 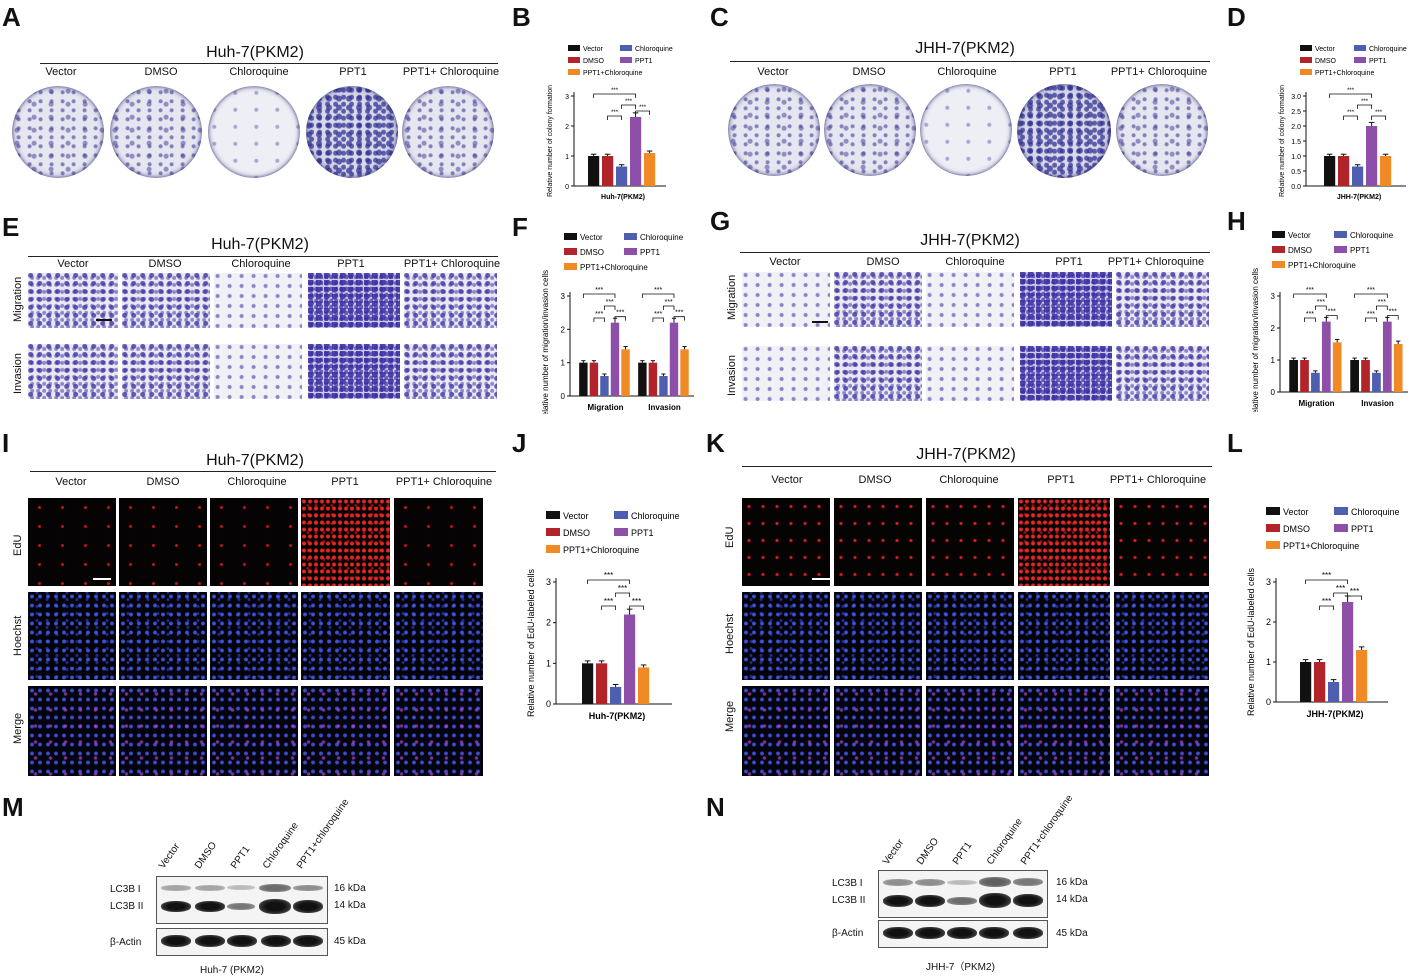 What do you see at coordinates (1317, 403) in the screenshot?
I see `x-category-label-h-0: Migration` at bounding box center [1317, 403].